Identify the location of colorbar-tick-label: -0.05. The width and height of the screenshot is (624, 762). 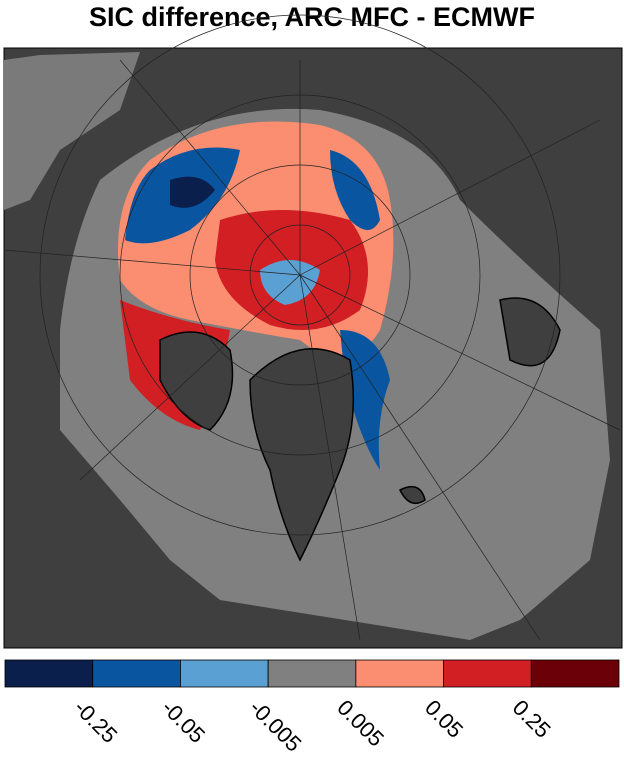
(183, 721).